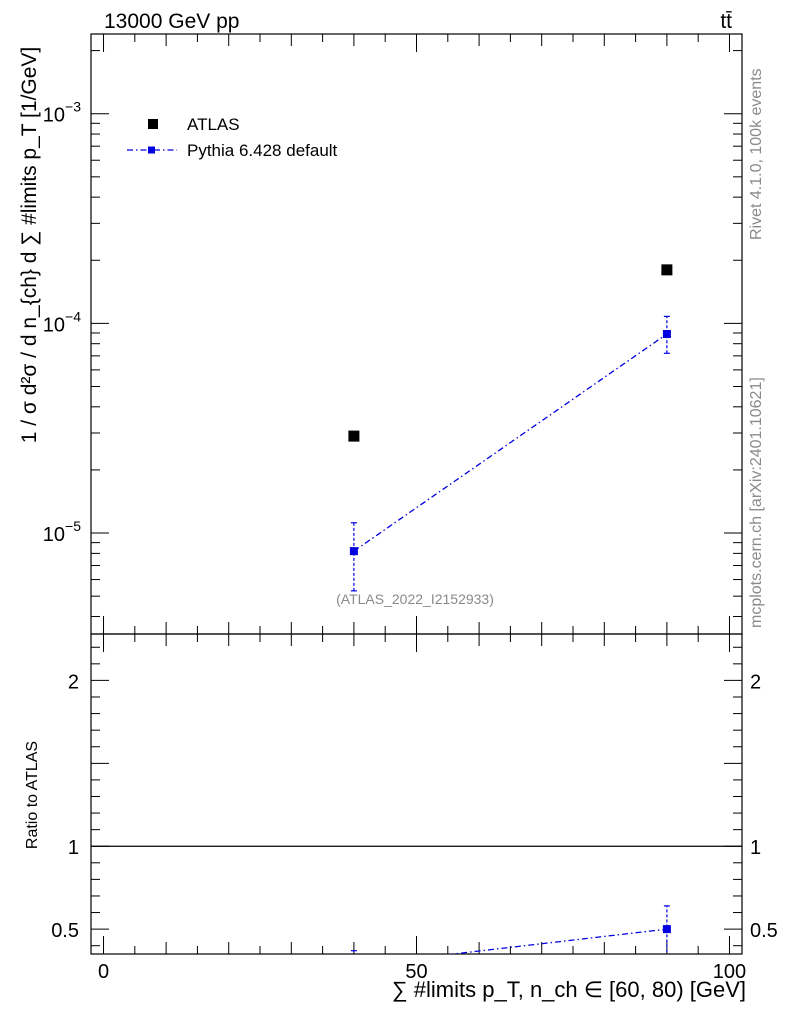 The width and height of the screenshot is (786, 1024). What do you see at coordinates (213, 124) in the screenshot?
I see `legend-atlas-label: ATLAS` at bounding box center [213, 124].